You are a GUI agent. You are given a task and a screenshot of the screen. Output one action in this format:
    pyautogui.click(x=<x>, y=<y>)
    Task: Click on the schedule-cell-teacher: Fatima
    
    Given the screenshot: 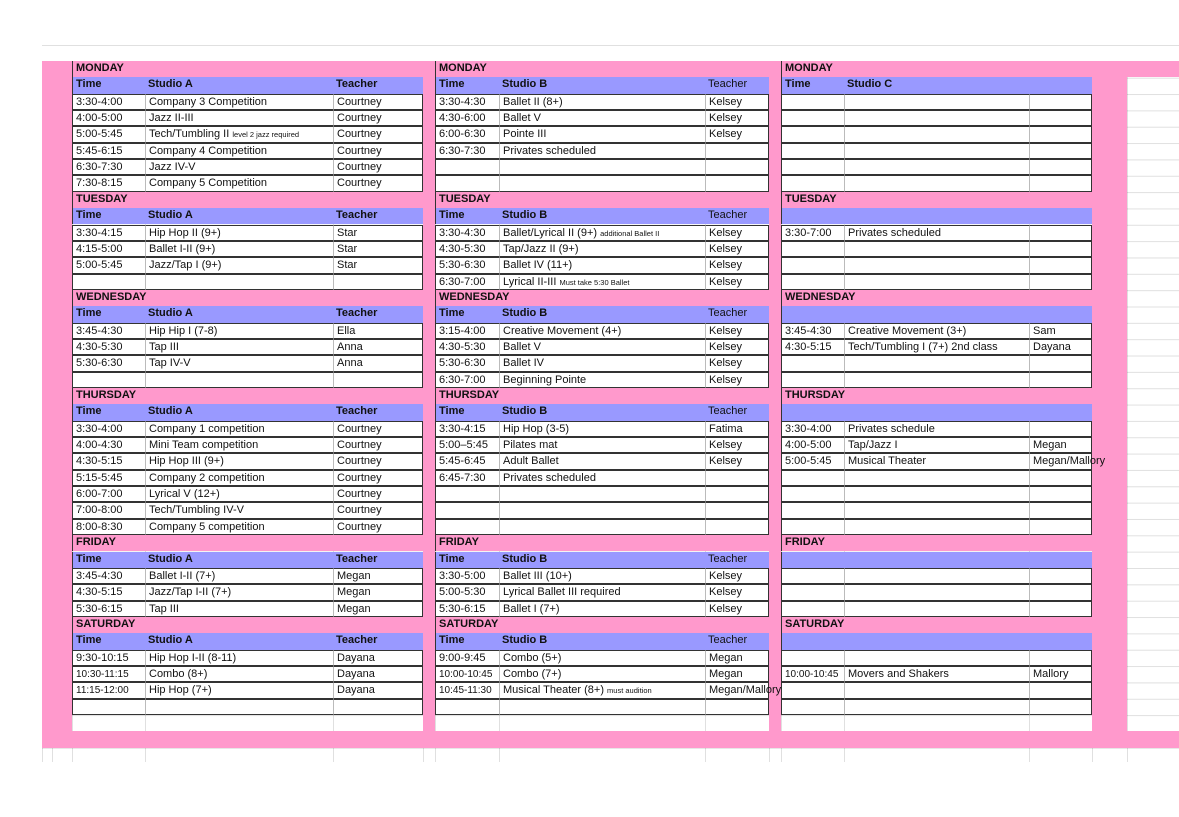 What is the action you would take?
    pyautogui.click(x=737, y=429)
    